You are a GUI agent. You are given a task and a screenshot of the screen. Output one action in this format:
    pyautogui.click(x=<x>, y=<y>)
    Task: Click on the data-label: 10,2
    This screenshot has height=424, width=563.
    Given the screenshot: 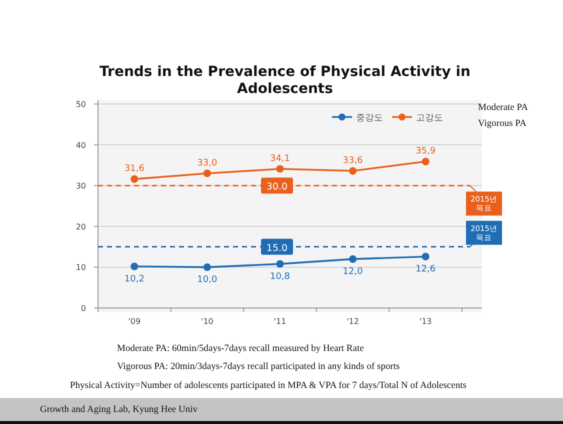 What is the action you would take?
    pyautogui.click(x=134, y=279)
    